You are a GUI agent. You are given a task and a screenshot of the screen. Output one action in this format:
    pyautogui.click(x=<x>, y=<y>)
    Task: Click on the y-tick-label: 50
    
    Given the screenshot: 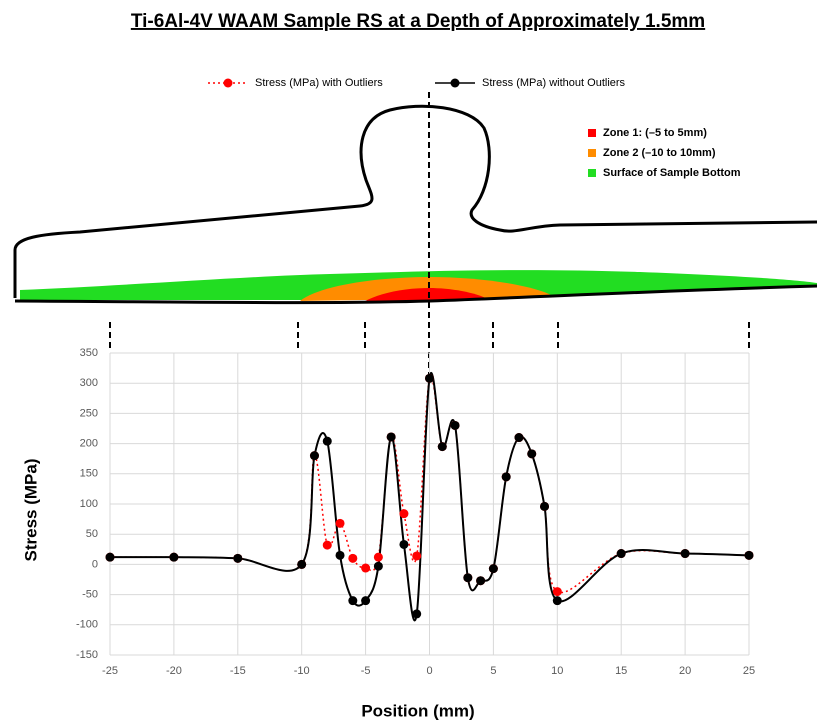 What is the action you would take?
    pyautogui.click(x=92, y=534)
    